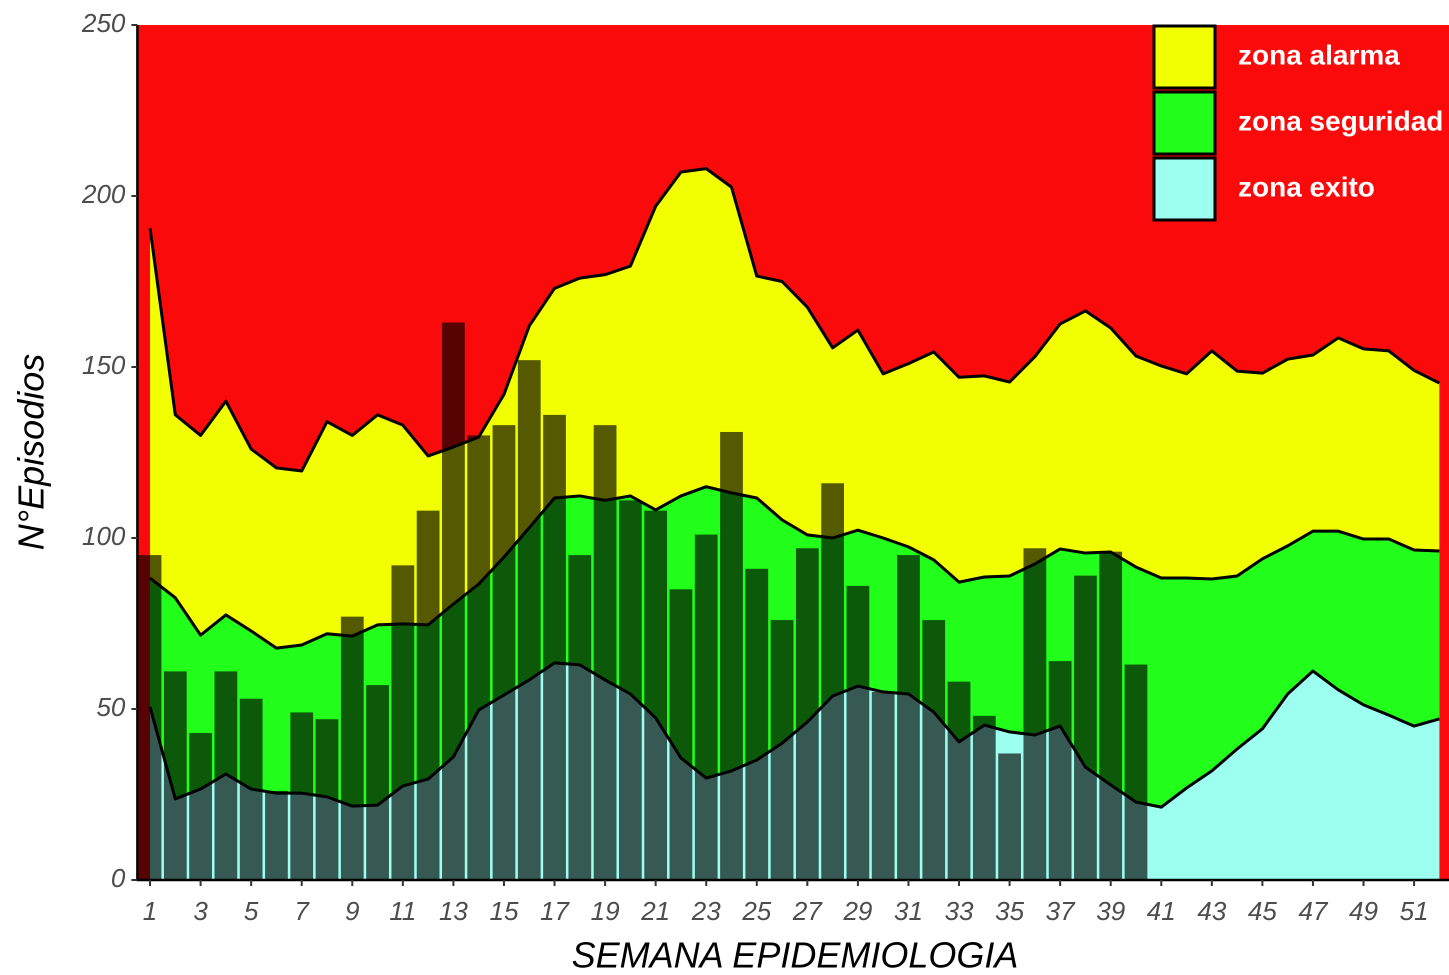 The image size is (1449, 975). What do you see at coordinates (1306, 186) in the screenshot?
I see `legend-label: zona exito` at bounding box center [1306, 186].